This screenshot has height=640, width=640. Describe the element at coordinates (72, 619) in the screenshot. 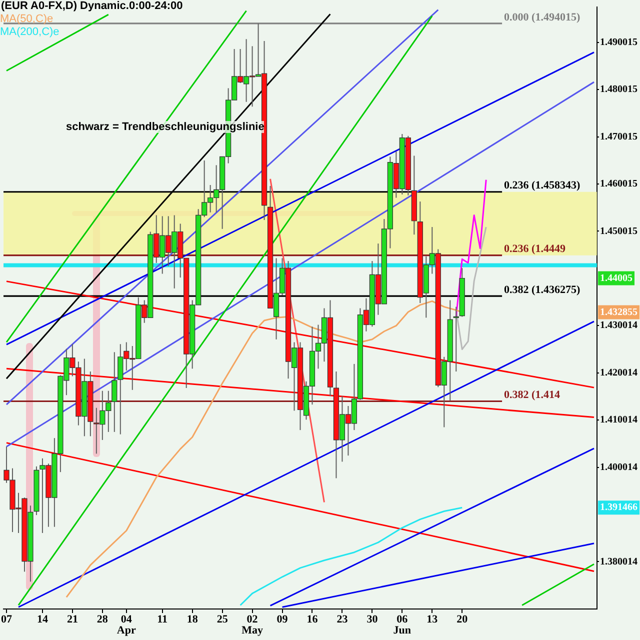

I see `x-tick-label: 21` at that location.